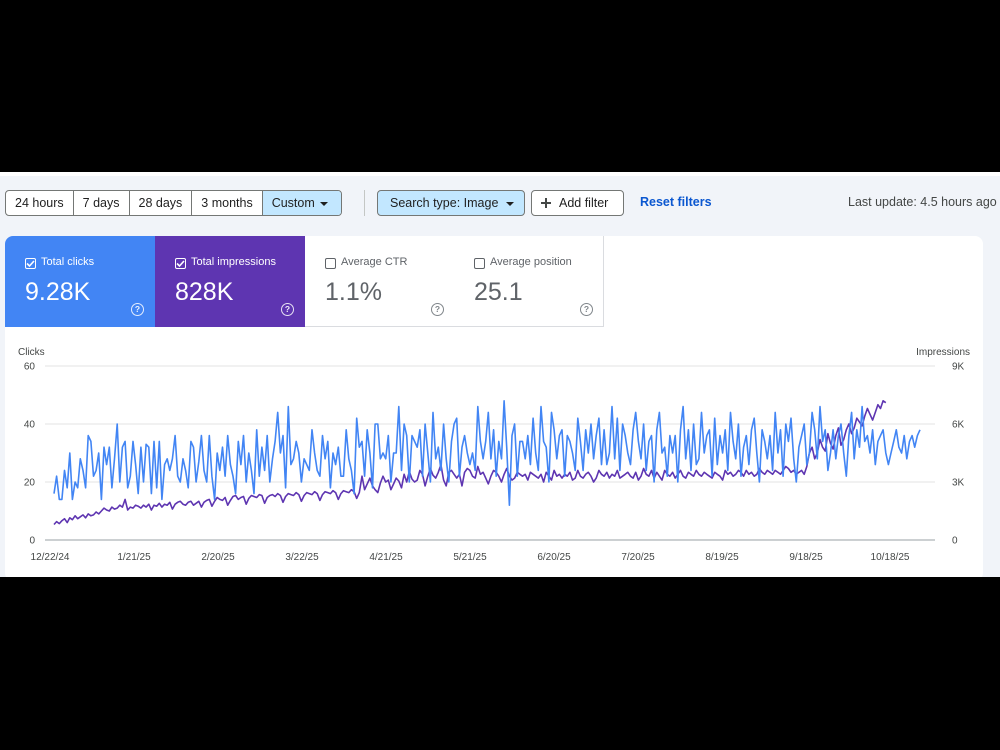  What do you see at coordinates (955, 541) in the screenshot?
I see `y-right-tick-label: 0` at bounding box center [955, 541].